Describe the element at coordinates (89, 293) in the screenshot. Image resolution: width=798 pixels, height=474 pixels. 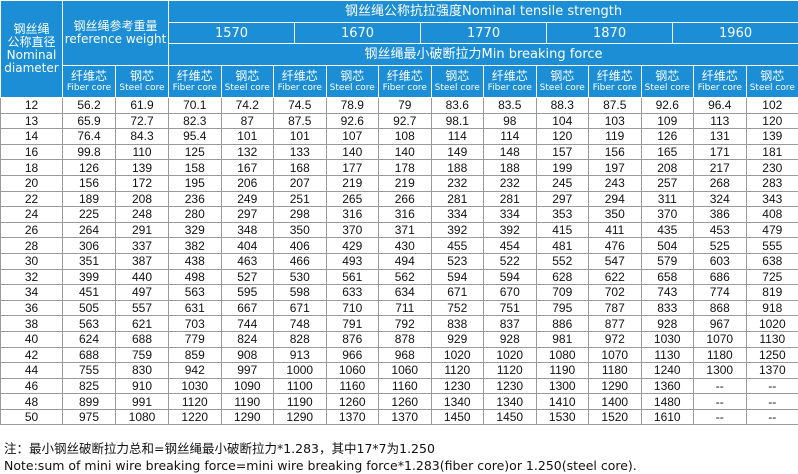
I see `cell: 451` at that location.